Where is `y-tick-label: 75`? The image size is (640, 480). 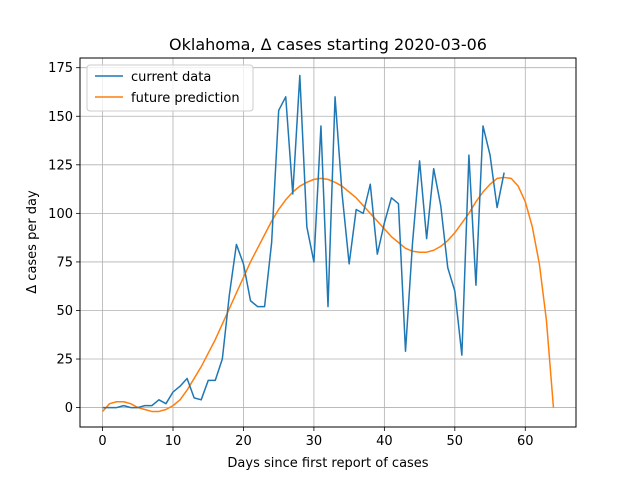
y-tick-label: 75 is located at coordinates (64, 262).